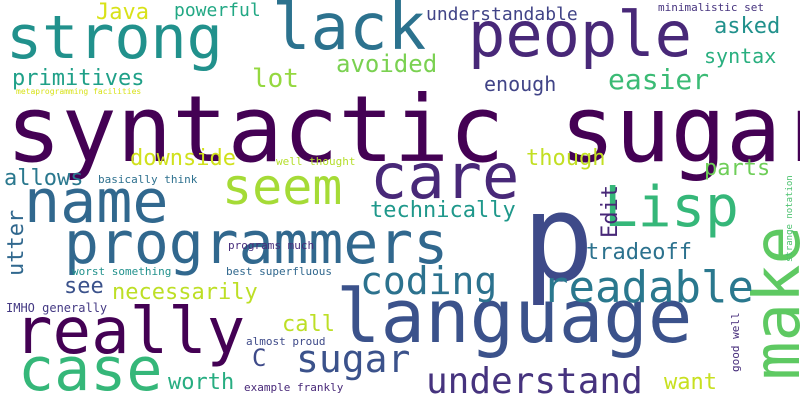 This screenshot has width=800, height=400. Describe the element at coordinates (690, 382) in the screenshot. I see `word-want: want` at that location.